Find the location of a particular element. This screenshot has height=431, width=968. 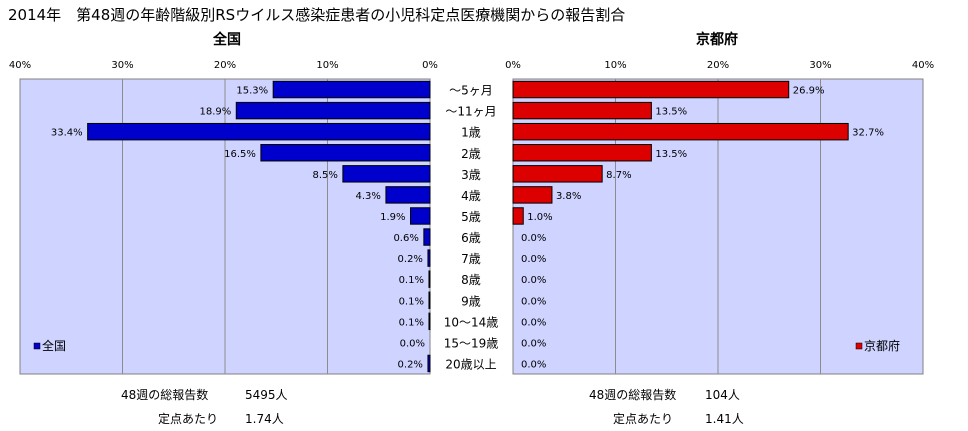

legend-label-kyoto: 京都府 is located at coordinates (882, 345).